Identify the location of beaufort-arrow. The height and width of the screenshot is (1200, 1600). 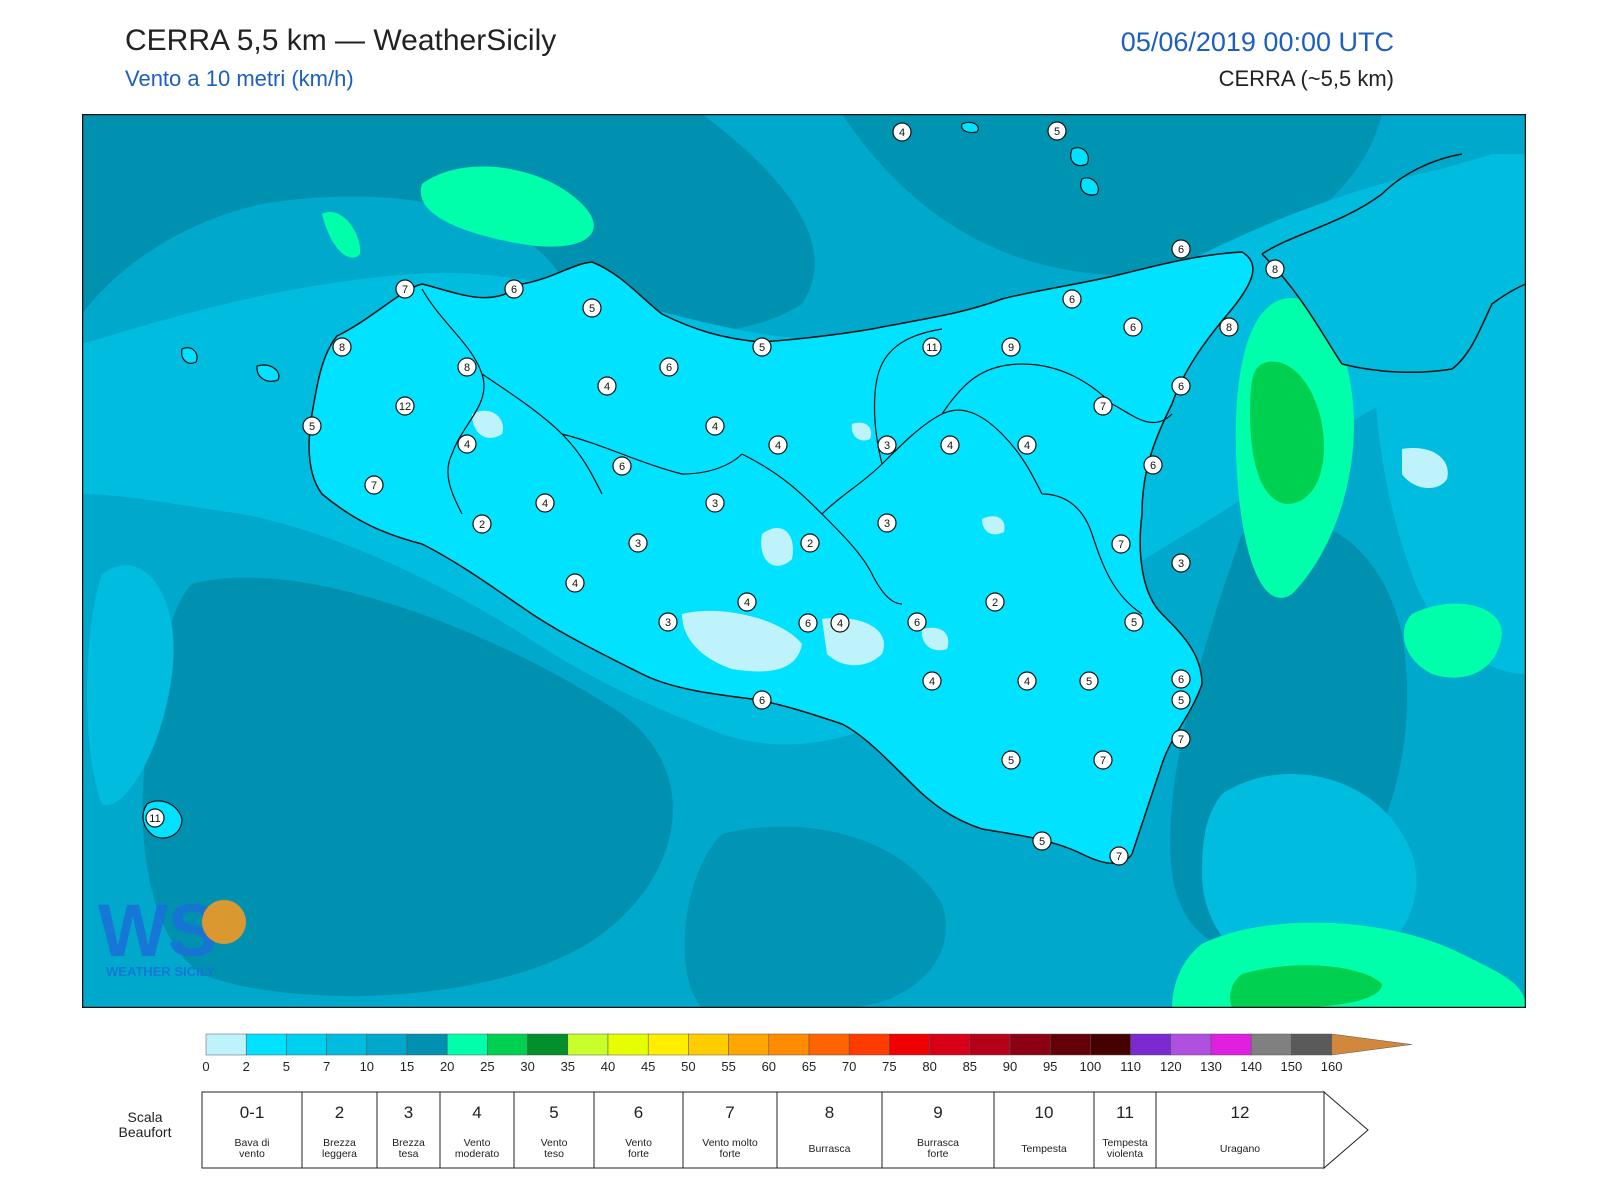
(1346, 1130).